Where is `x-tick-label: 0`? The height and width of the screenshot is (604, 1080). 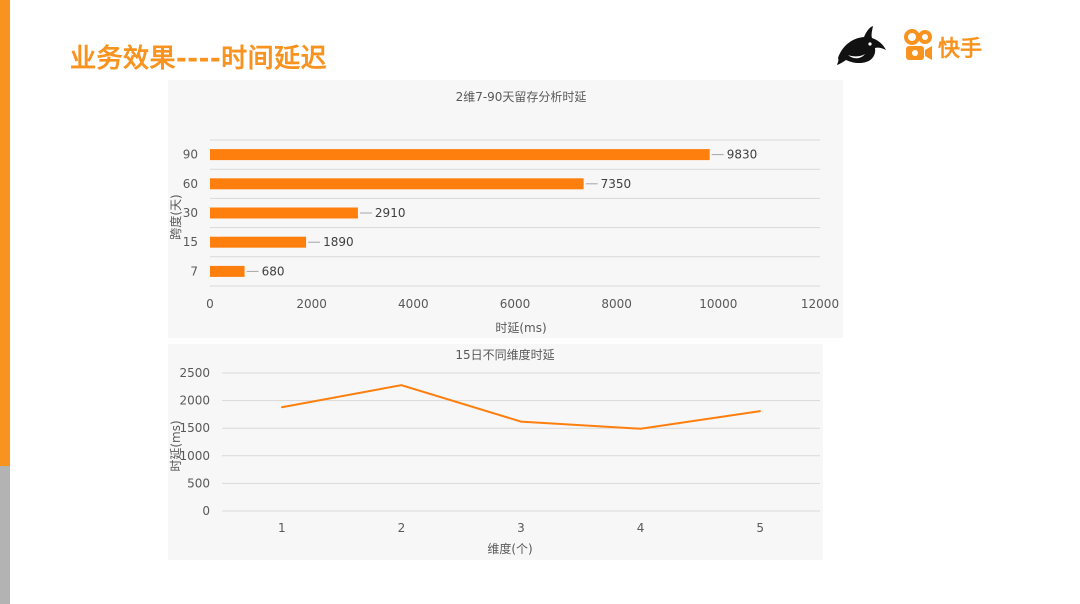
x-tick-label: 0 is located at coordinates (210, 304).